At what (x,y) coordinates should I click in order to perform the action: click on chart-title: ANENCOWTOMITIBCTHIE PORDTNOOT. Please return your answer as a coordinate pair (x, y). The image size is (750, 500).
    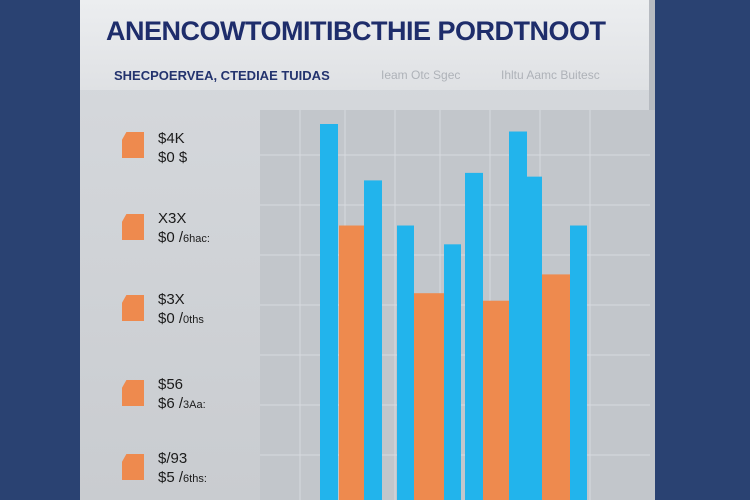
    Looking at the image, I should click on (356, 31).